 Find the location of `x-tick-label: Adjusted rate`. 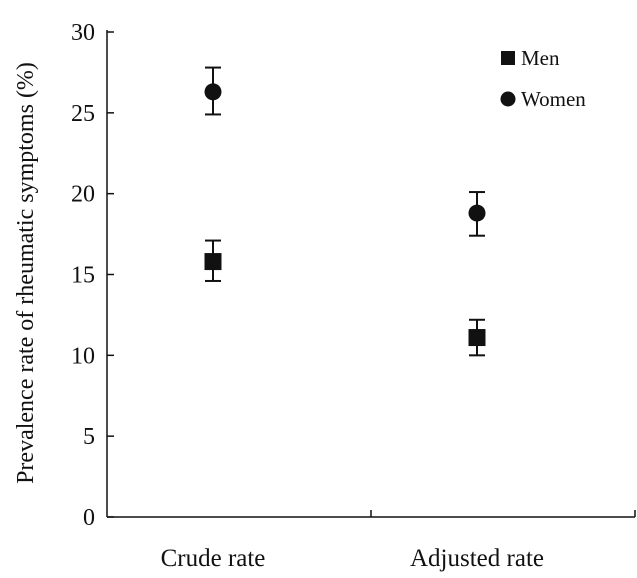

x-tick-label: Adjusted rate is located at coordinates (477, 558).